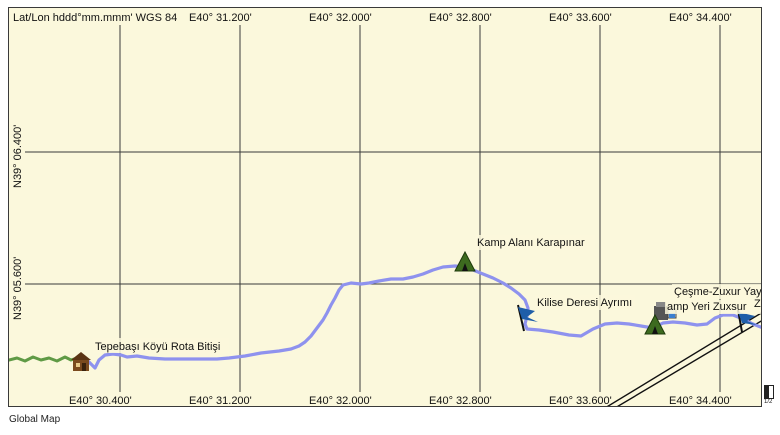  I want to click on waypoint-label: Tepebaşı Köyü Rota Bitişi, so click(157, 347).